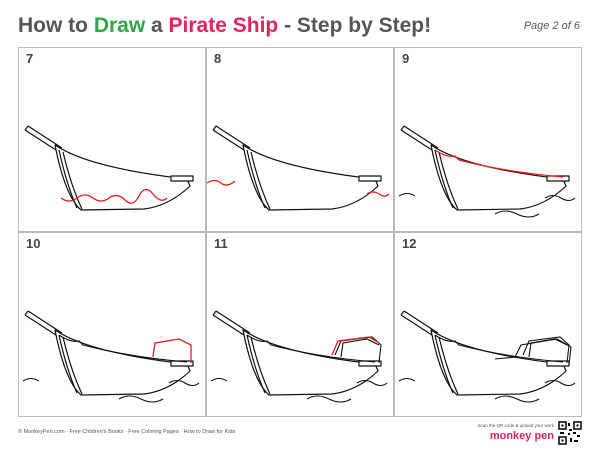 The height and width of the screenshot is (464, 600). Describe the element at coordinates (207, 432) in the screenshot. I see `footer-link: How to Draw for Kids` at that location.